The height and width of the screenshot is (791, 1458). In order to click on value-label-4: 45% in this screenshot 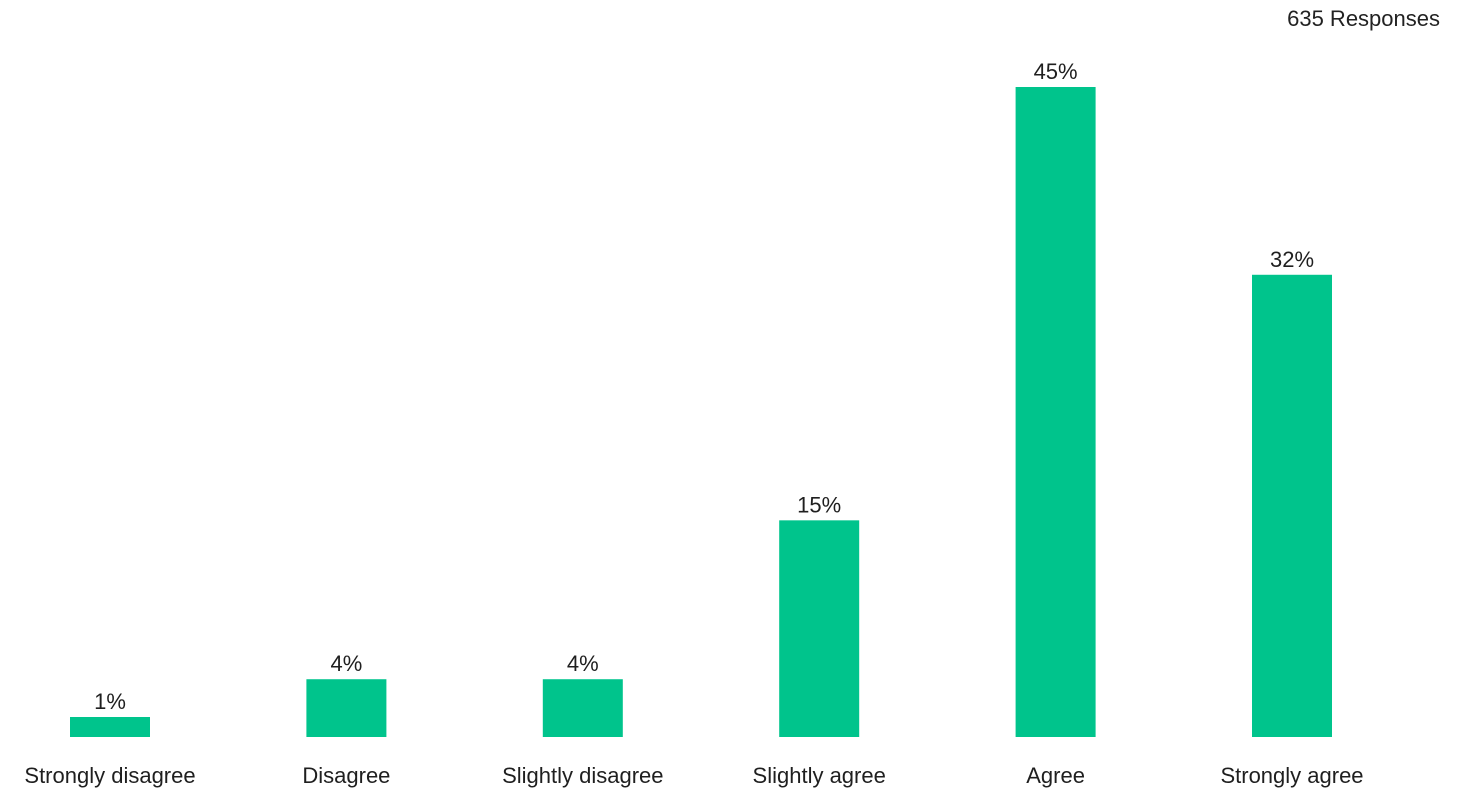, I will do `click(1056, 71)`.